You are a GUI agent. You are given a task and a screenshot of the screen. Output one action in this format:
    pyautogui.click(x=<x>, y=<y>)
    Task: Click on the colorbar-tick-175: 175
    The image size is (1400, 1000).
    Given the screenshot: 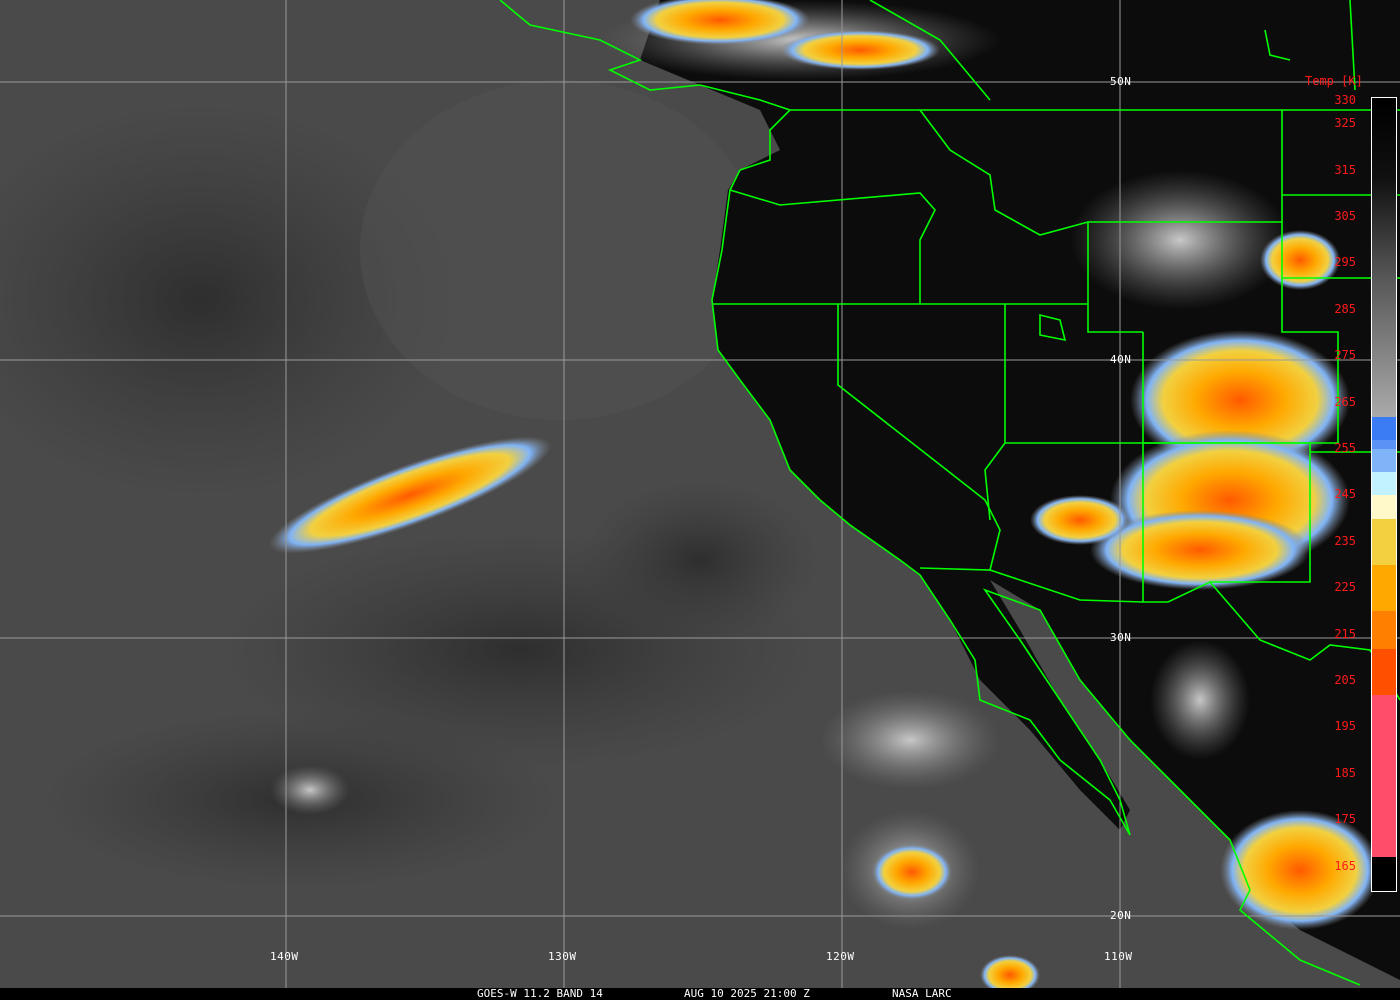 What is the action you would take?
    pyautogui.click(x=1345, y=819)
    